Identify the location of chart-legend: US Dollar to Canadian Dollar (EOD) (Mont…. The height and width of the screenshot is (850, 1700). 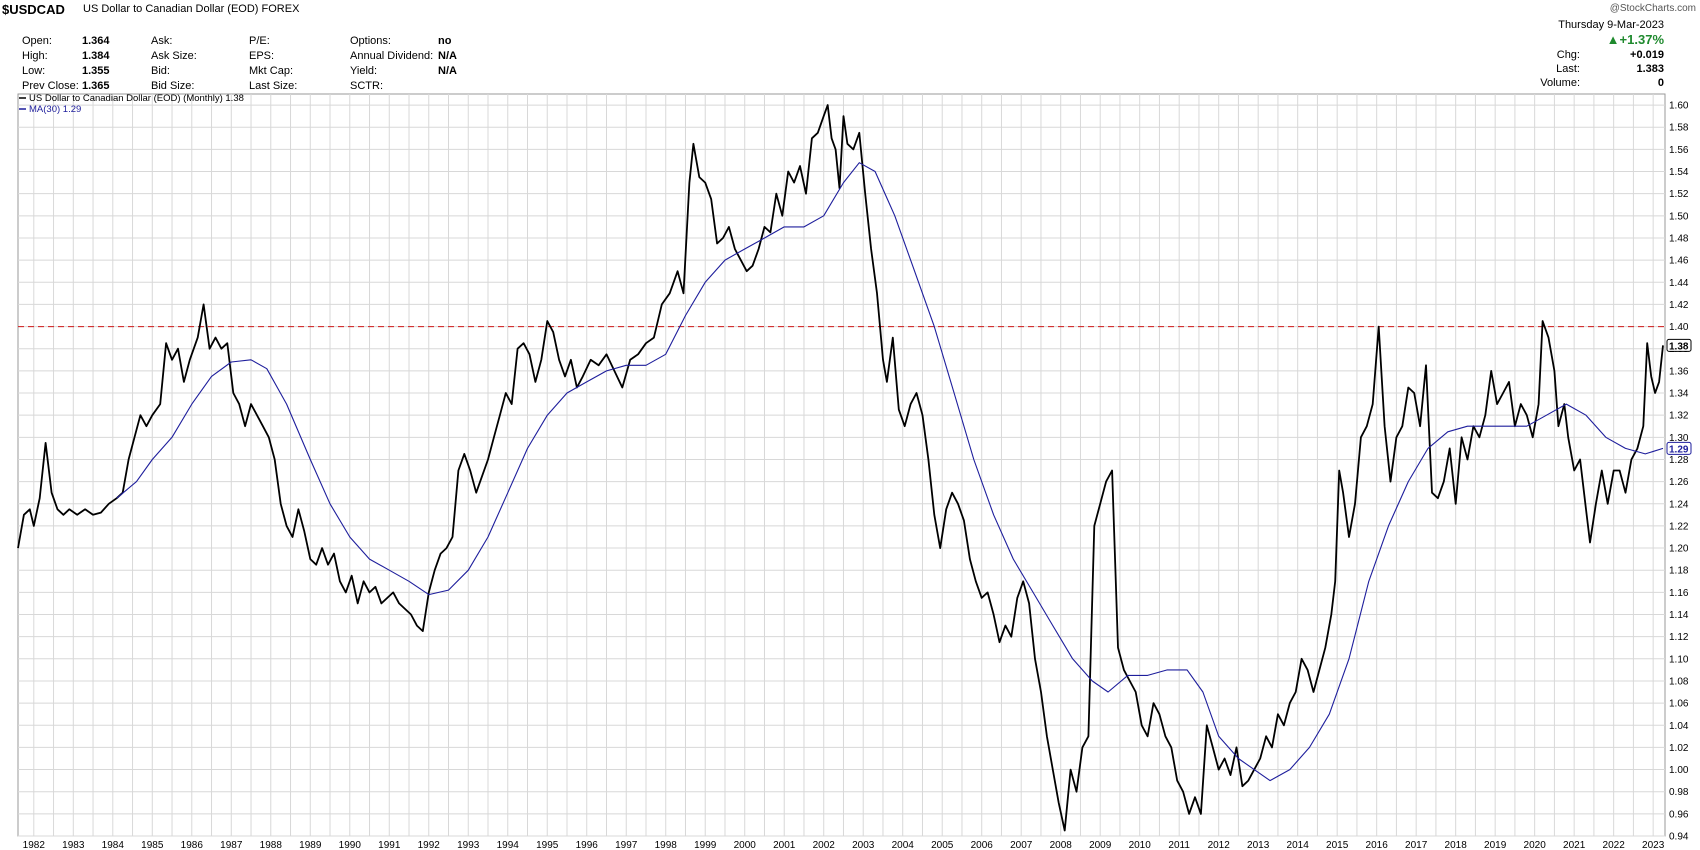
(131, 104).